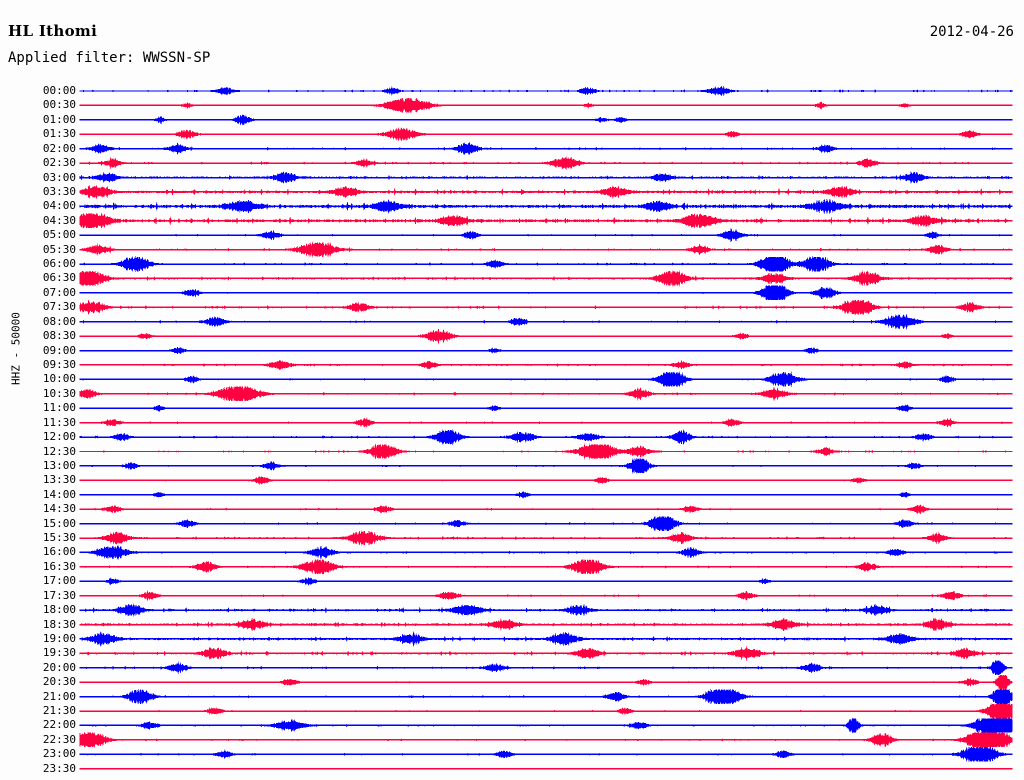 The height and width of the screenshot is (780, 1024). I want to click on time-tick-0900: 09:00, so click(59, 350).